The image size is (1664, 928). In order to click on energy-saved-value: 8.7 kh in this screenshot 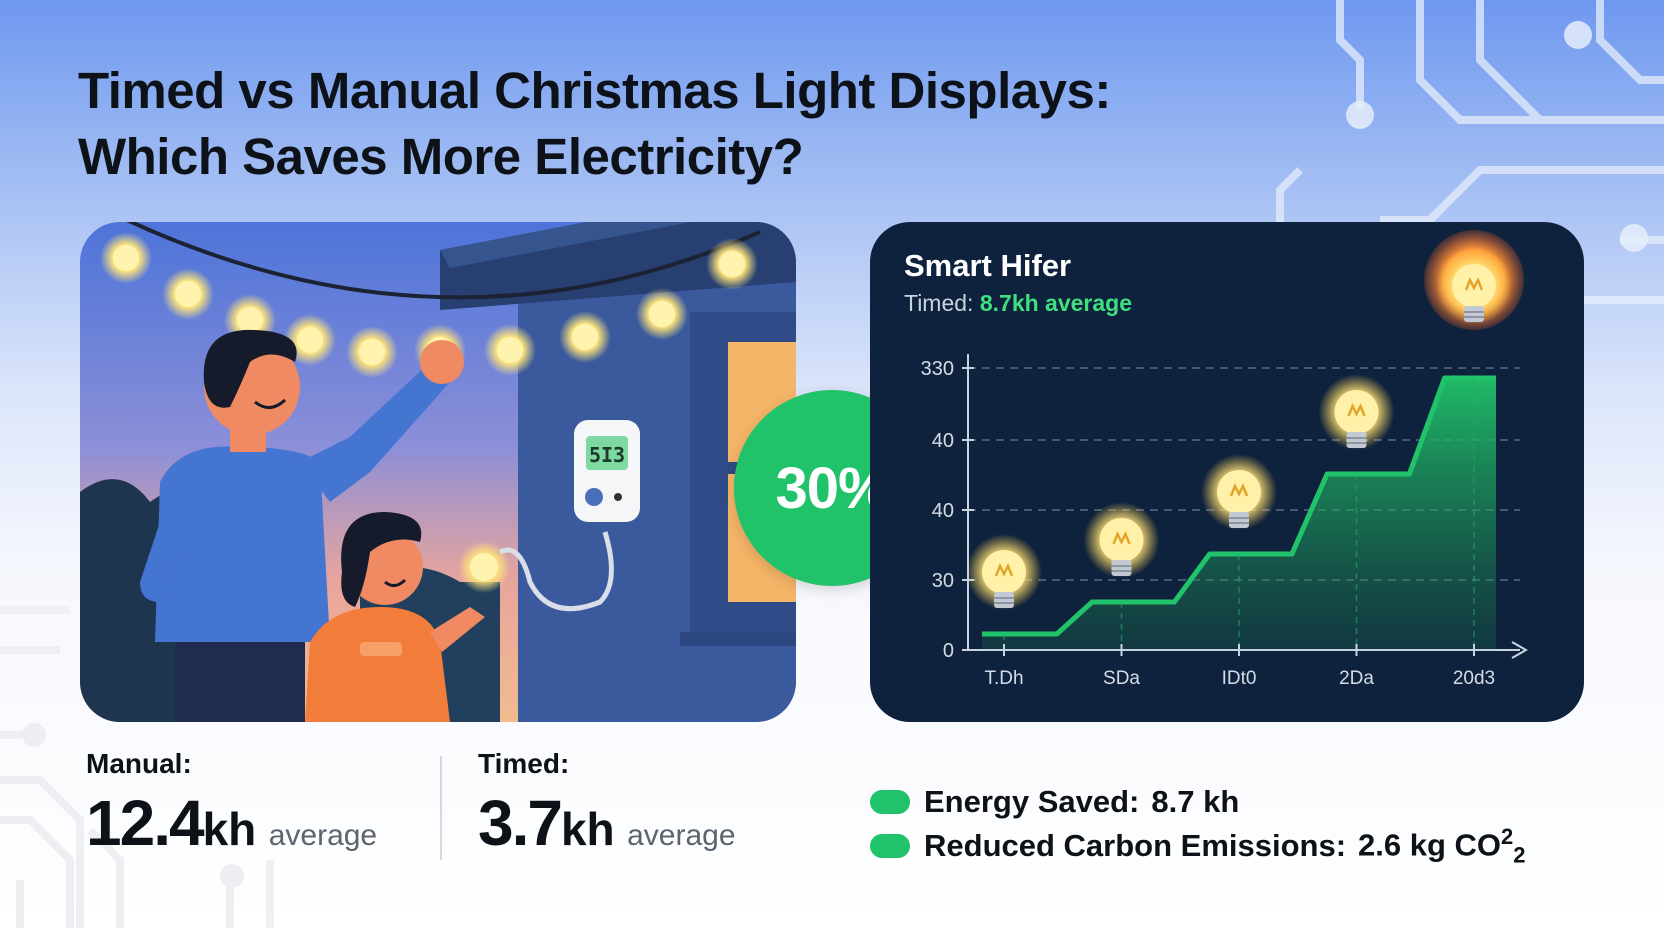, I will do `click(1195, 801)`.